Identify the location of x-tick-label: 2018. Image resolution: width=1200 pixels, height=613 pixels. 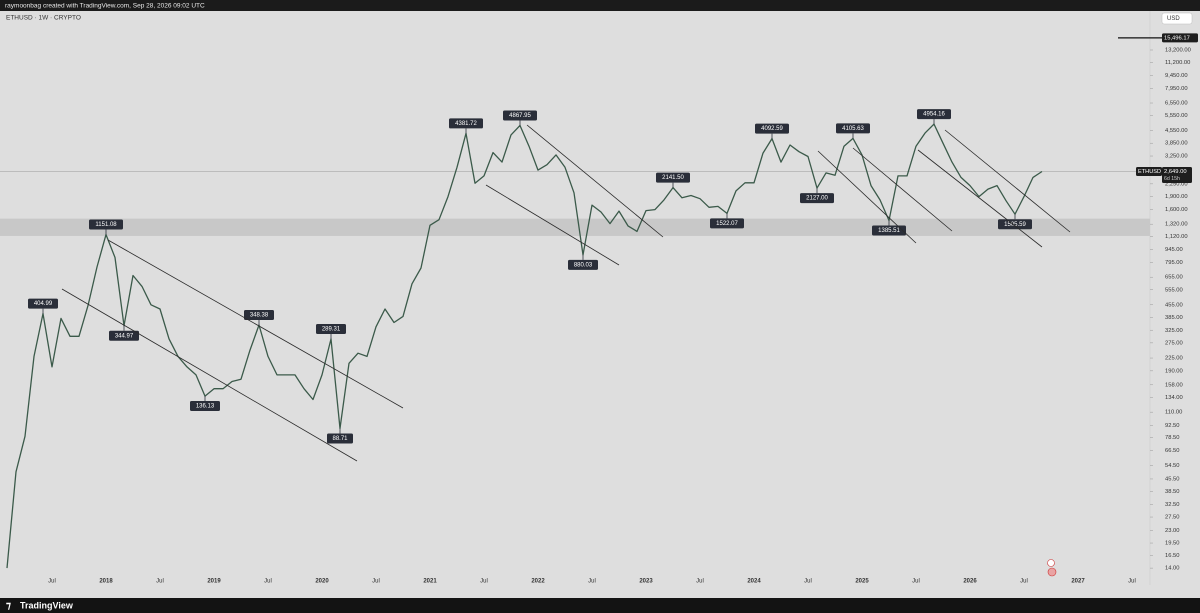
(106, 582).